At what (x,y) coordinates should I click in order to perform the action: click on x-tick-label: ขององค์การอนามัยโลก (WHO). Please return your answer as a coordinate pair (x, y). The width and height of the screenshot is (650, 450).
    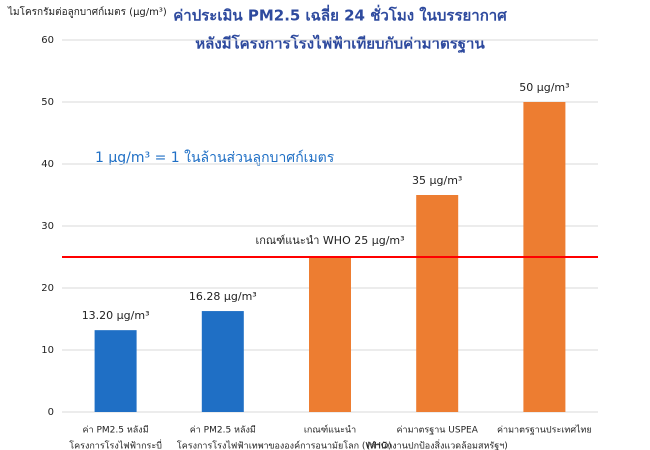
    Looking at the image, I should click on (329, 445).